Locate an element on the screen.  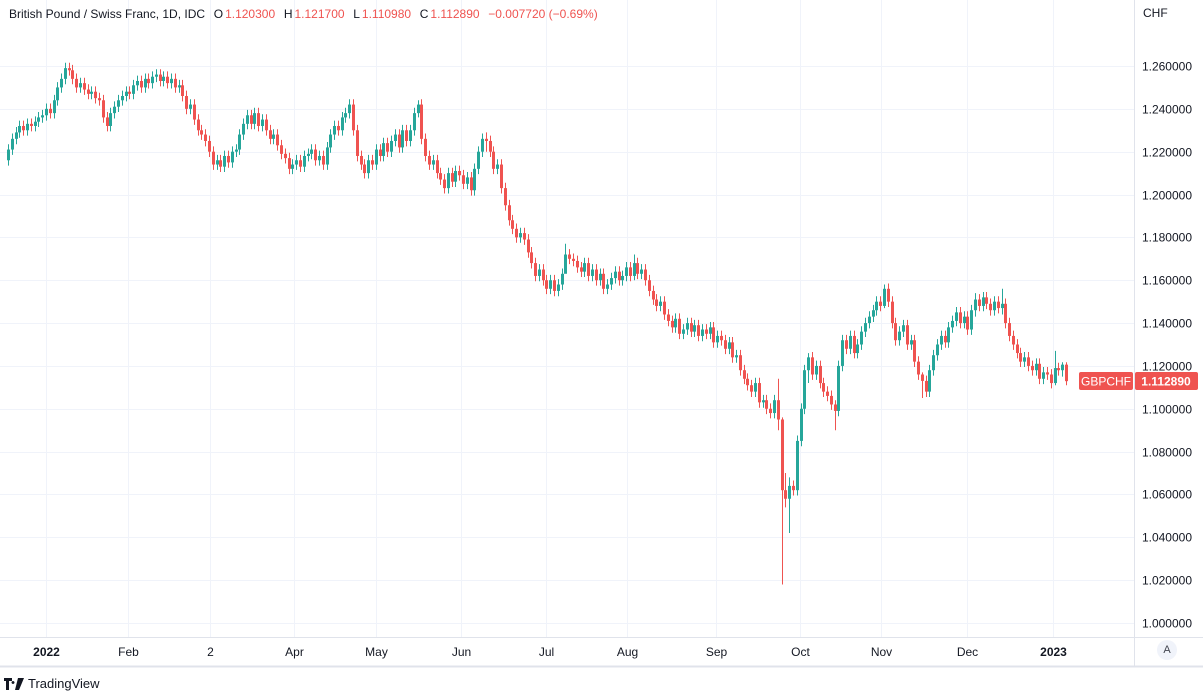
time-tick-label: May is located at coordinates (376, 652).